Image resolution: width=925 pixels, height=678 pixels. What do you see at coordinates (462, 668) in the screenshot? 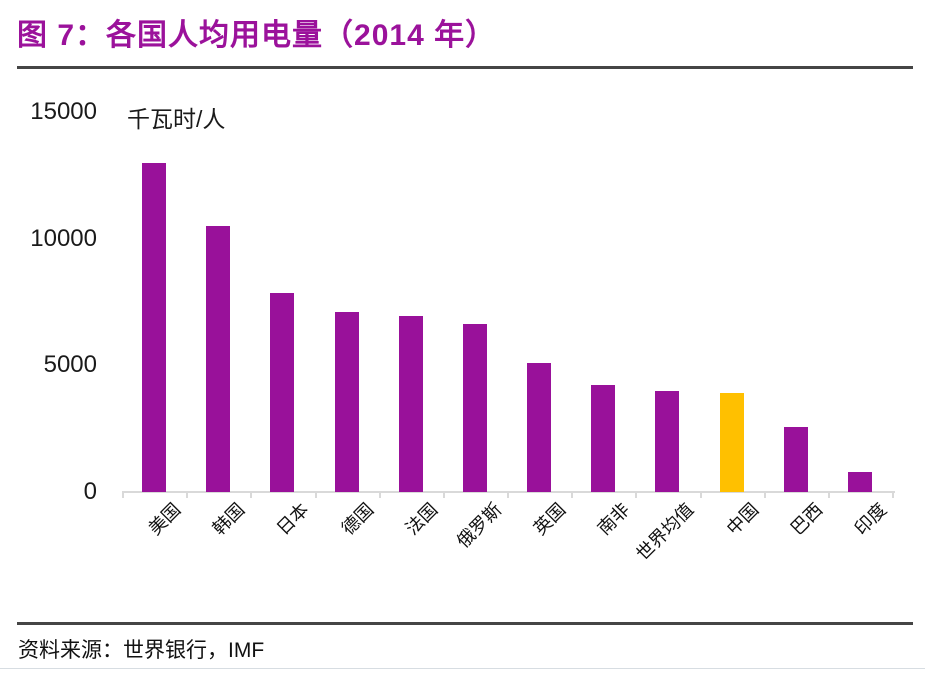
I see `page-bottom-divider` at bounding box center [462, 668].